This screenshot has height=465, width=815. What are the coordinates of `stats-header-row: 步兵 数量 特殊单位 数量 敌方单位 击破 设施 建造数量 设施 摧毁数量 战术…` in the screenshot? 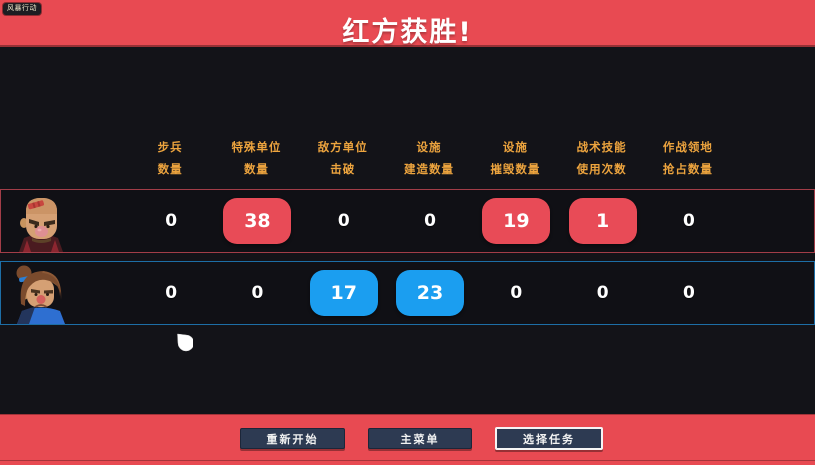 It's located at (407, 158).